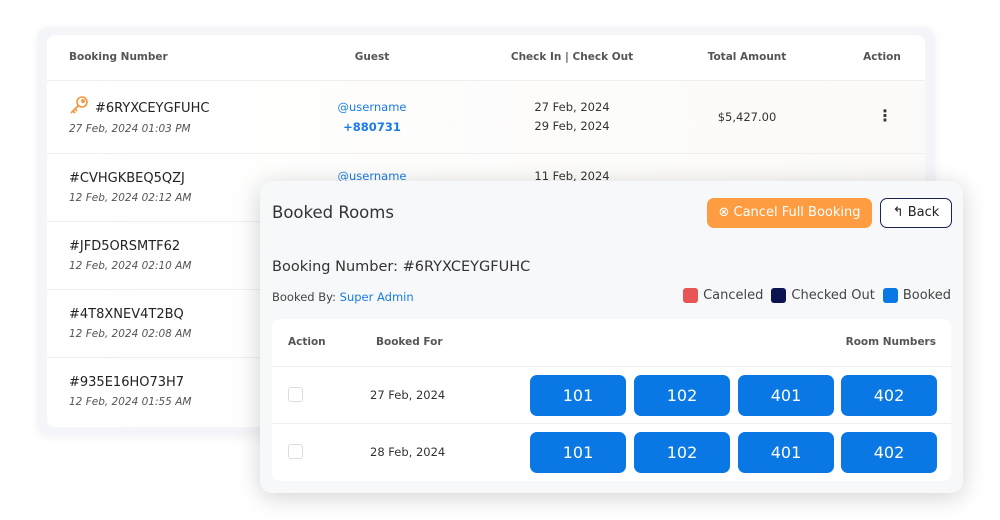 This screenshot has height=520, width=1000. Describe the element at coordinates (726, 212) in the screenshot. I see `cancel-circle-icon: ⊗` at that location.